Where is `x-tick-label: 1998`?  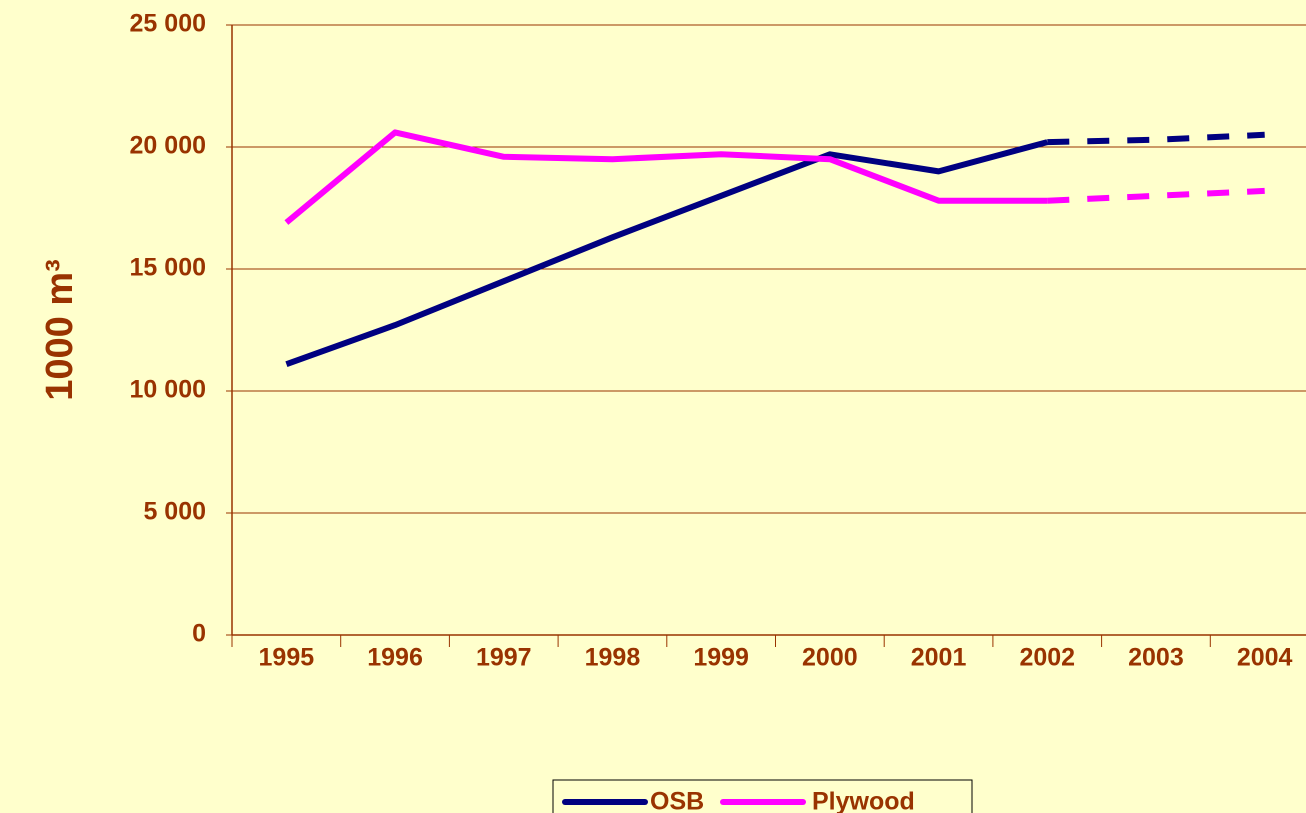 x-tick-label: 1998 is located at coordinates (613, 658).